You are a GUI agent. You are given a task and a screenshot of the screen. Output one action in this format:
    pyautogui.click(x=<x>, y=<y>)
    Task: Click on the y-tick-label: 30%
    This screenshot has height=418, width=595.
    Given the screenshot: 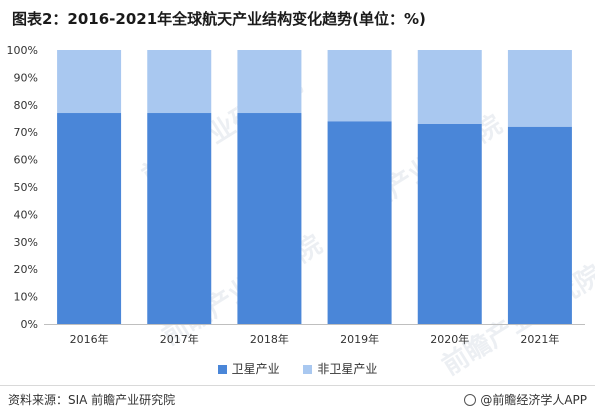 What is the action you would take?
    pyautogui.click(x=26, y=242)
    